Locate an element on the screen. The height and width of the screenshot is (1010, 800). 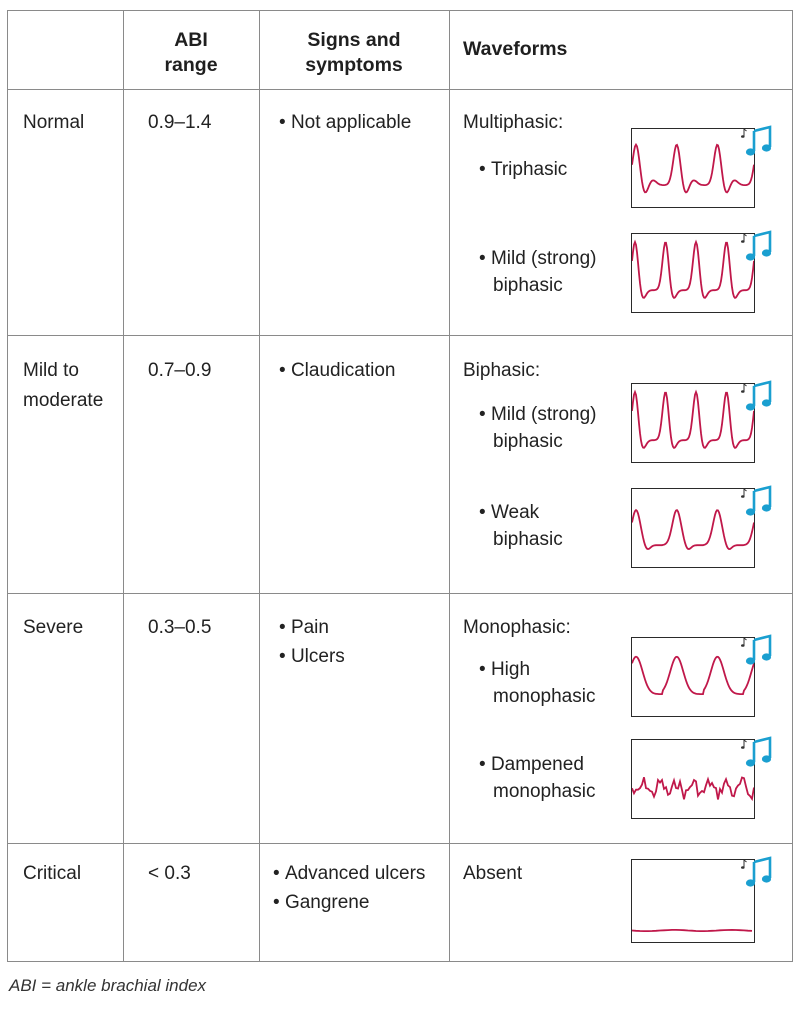
signs-list: Not applicable is located at coordinates (345, 123).